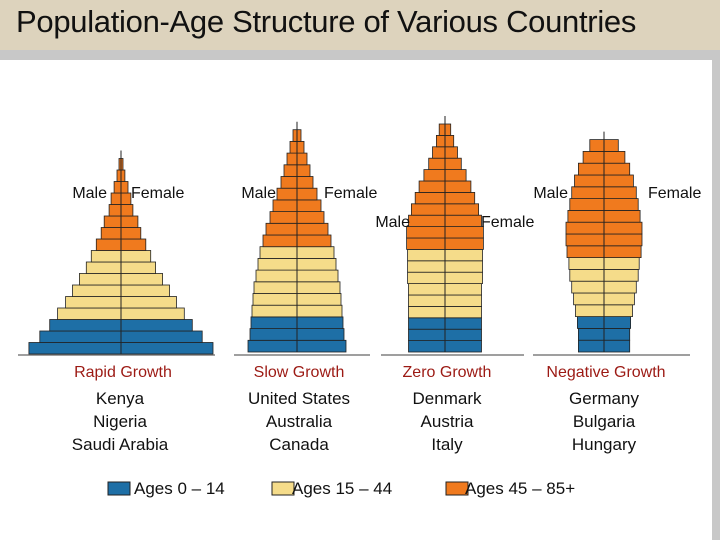 The height and width of the screenshot is (540, 720). What do you see at coordinates (120, 444) in the screenshot?
I see `country-label: Saudi Arabia` at bounding box center [120, 444].